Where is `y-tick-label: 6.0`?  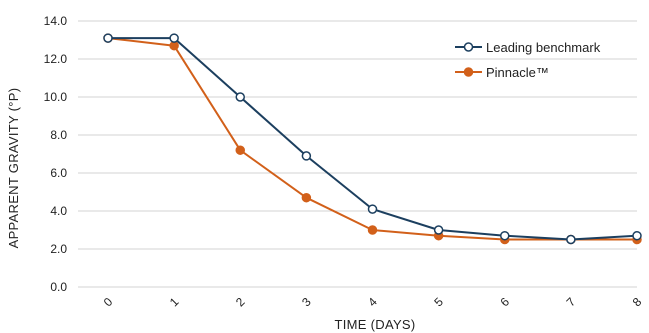
y-tick-label: 6.0 is located at coordinates (58, 173).